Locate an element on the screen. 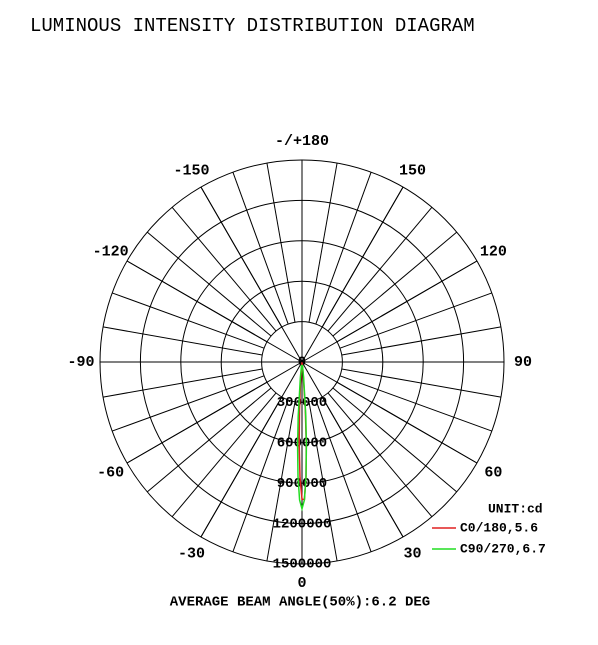 The height and width of the screenshot is (645, 598). angle-tick-label: -120 is located at coordinates (111, 251).